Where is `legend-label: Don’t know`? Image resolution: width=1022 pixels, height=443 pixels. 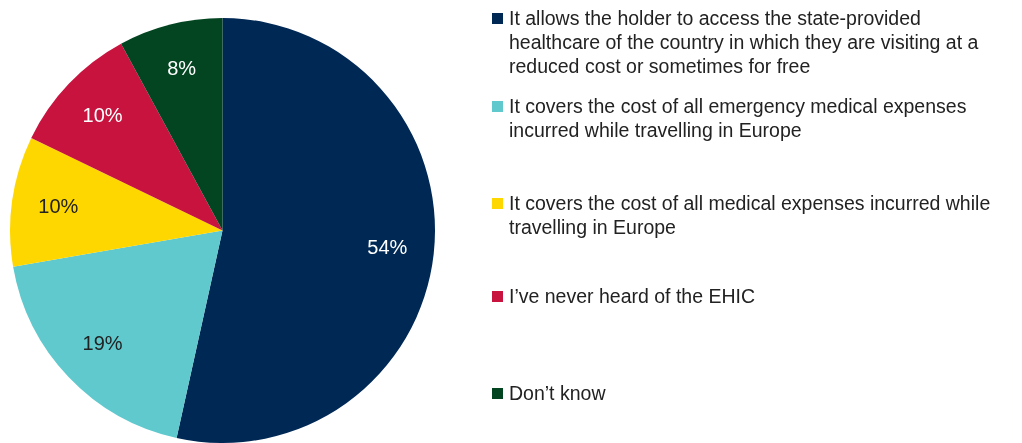 legend-label: Don’t know is located at coordinates (558, 393).